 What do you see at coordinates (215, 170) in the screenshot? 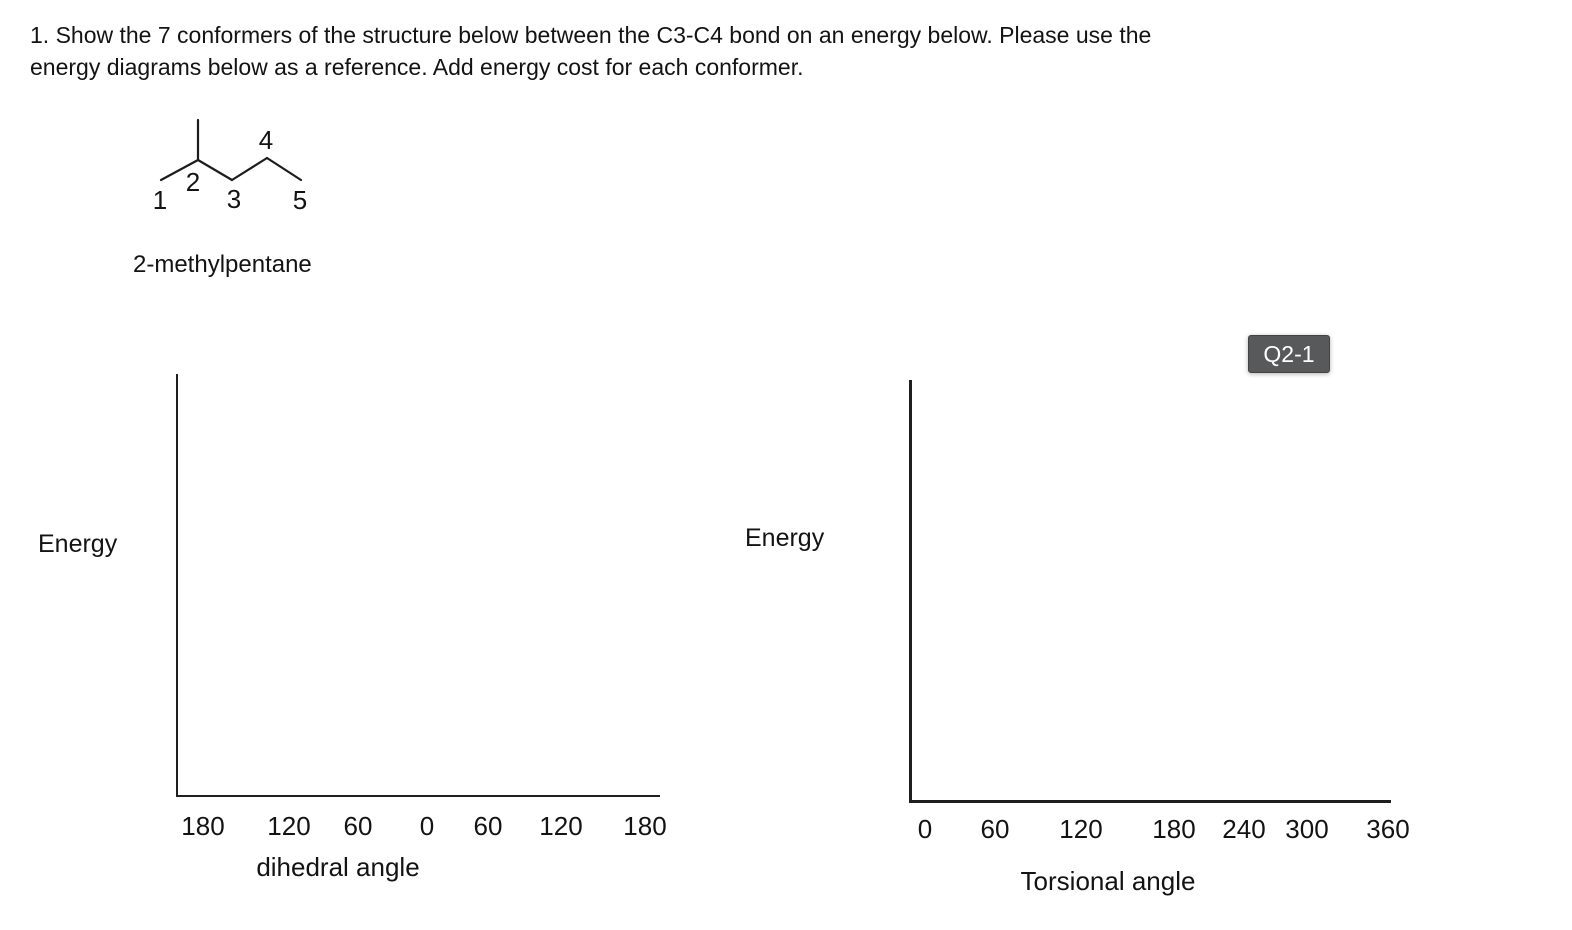
I see `bond-c2-c3` at bounding box center [215, 170].